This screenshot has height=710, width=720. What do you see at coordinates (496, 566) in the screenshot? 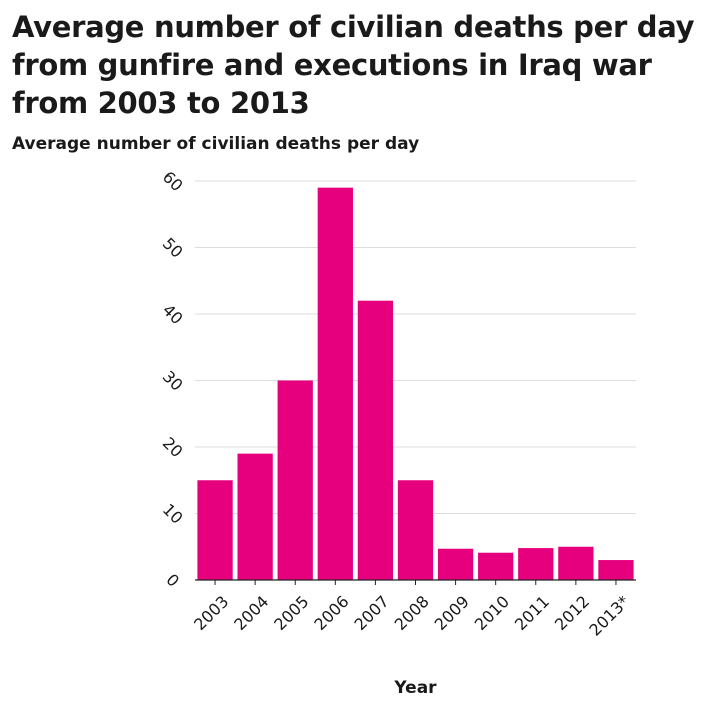
I see `bar-2010` at bounding box center [496, 566].